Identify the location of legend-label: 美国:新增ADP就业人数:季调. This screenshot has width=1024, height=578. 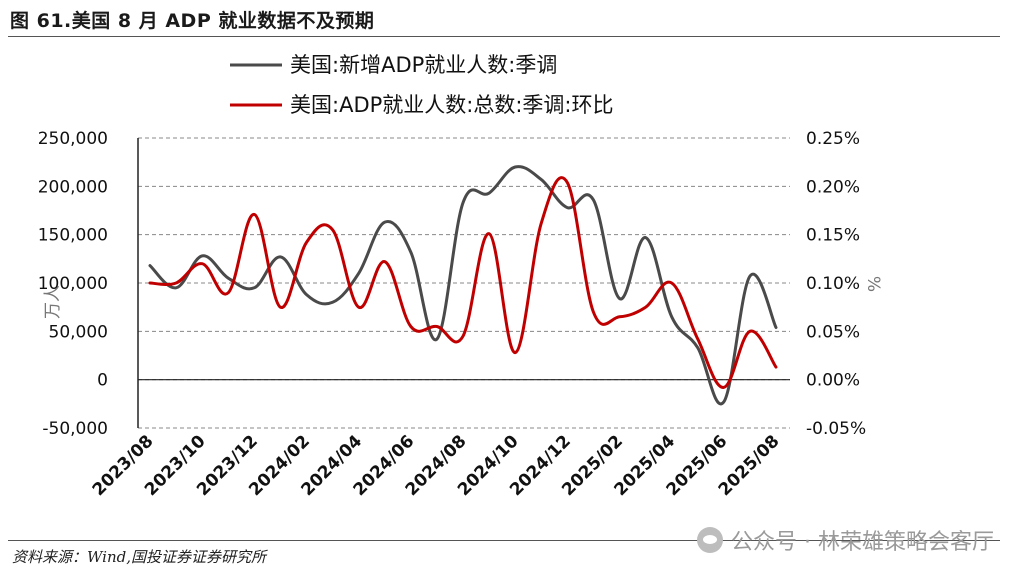
(423, 65).